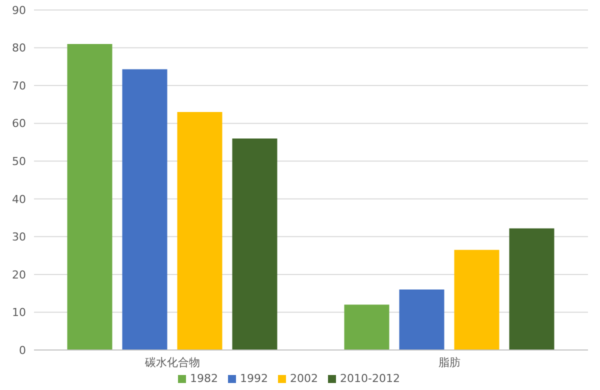  What do you see at coordinates (19, 199) in the screenshot?
I see `y-tick-label: 40` at bounding box center [19, 199].